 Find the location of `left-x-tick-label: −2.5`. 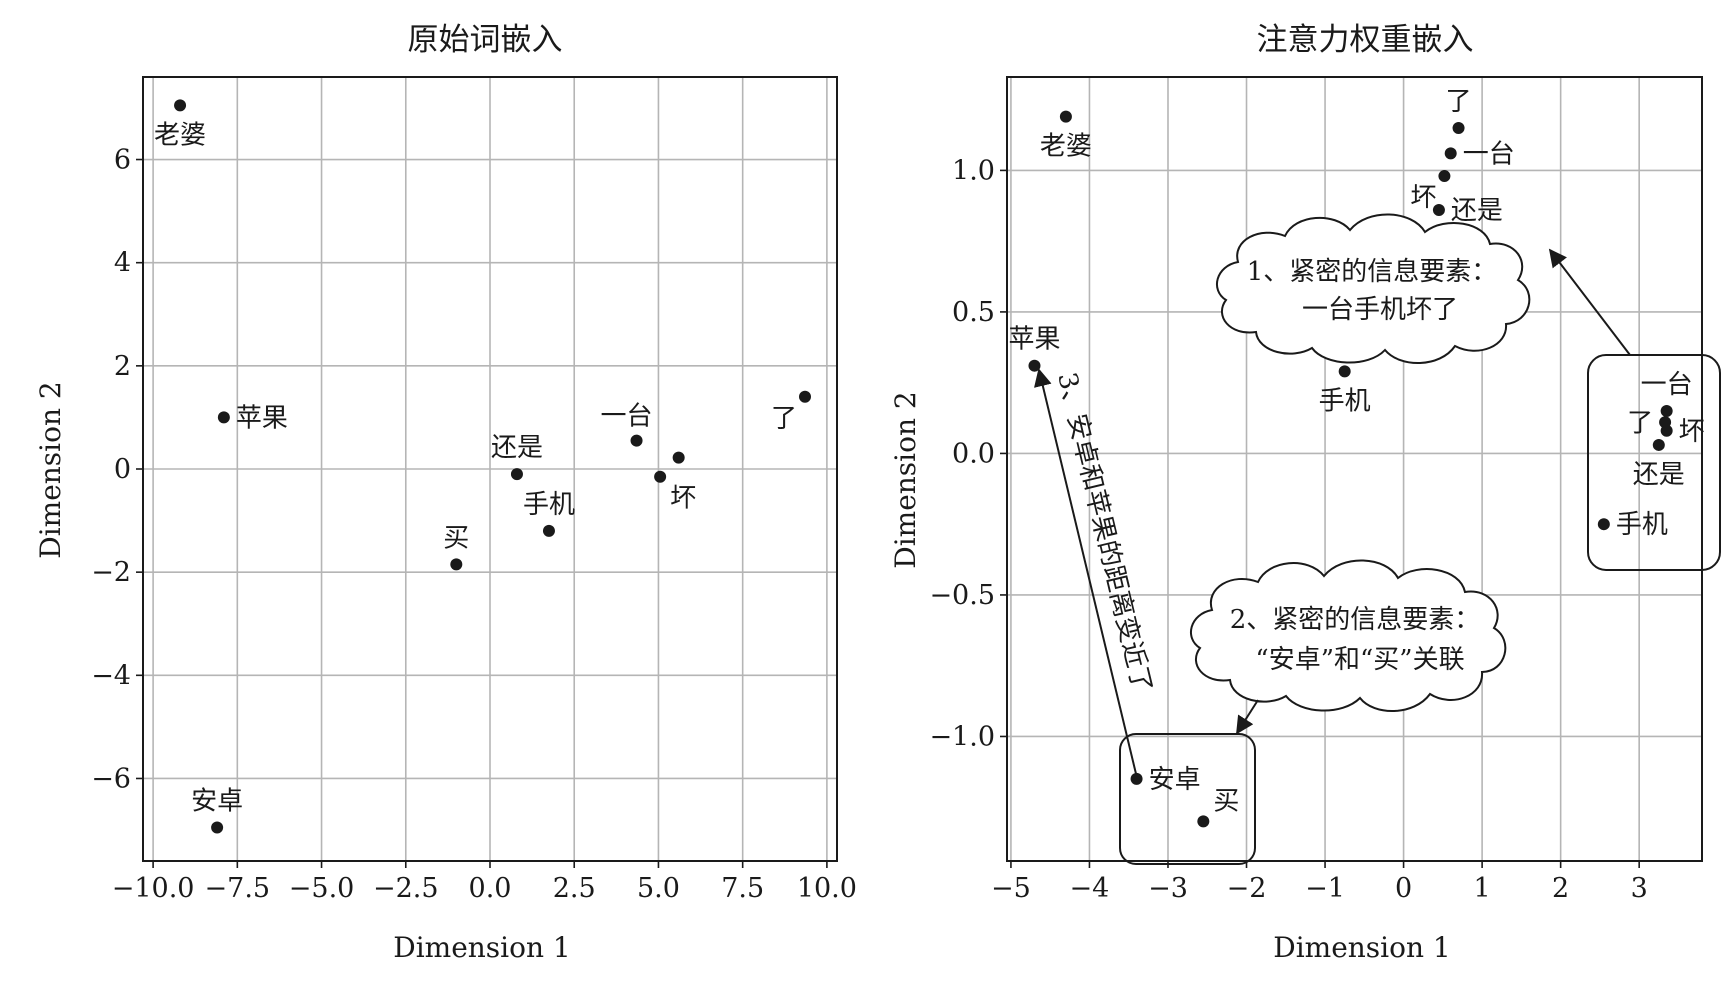

left-x-tick-label: −2.5 is located at coordinates (406, 888).